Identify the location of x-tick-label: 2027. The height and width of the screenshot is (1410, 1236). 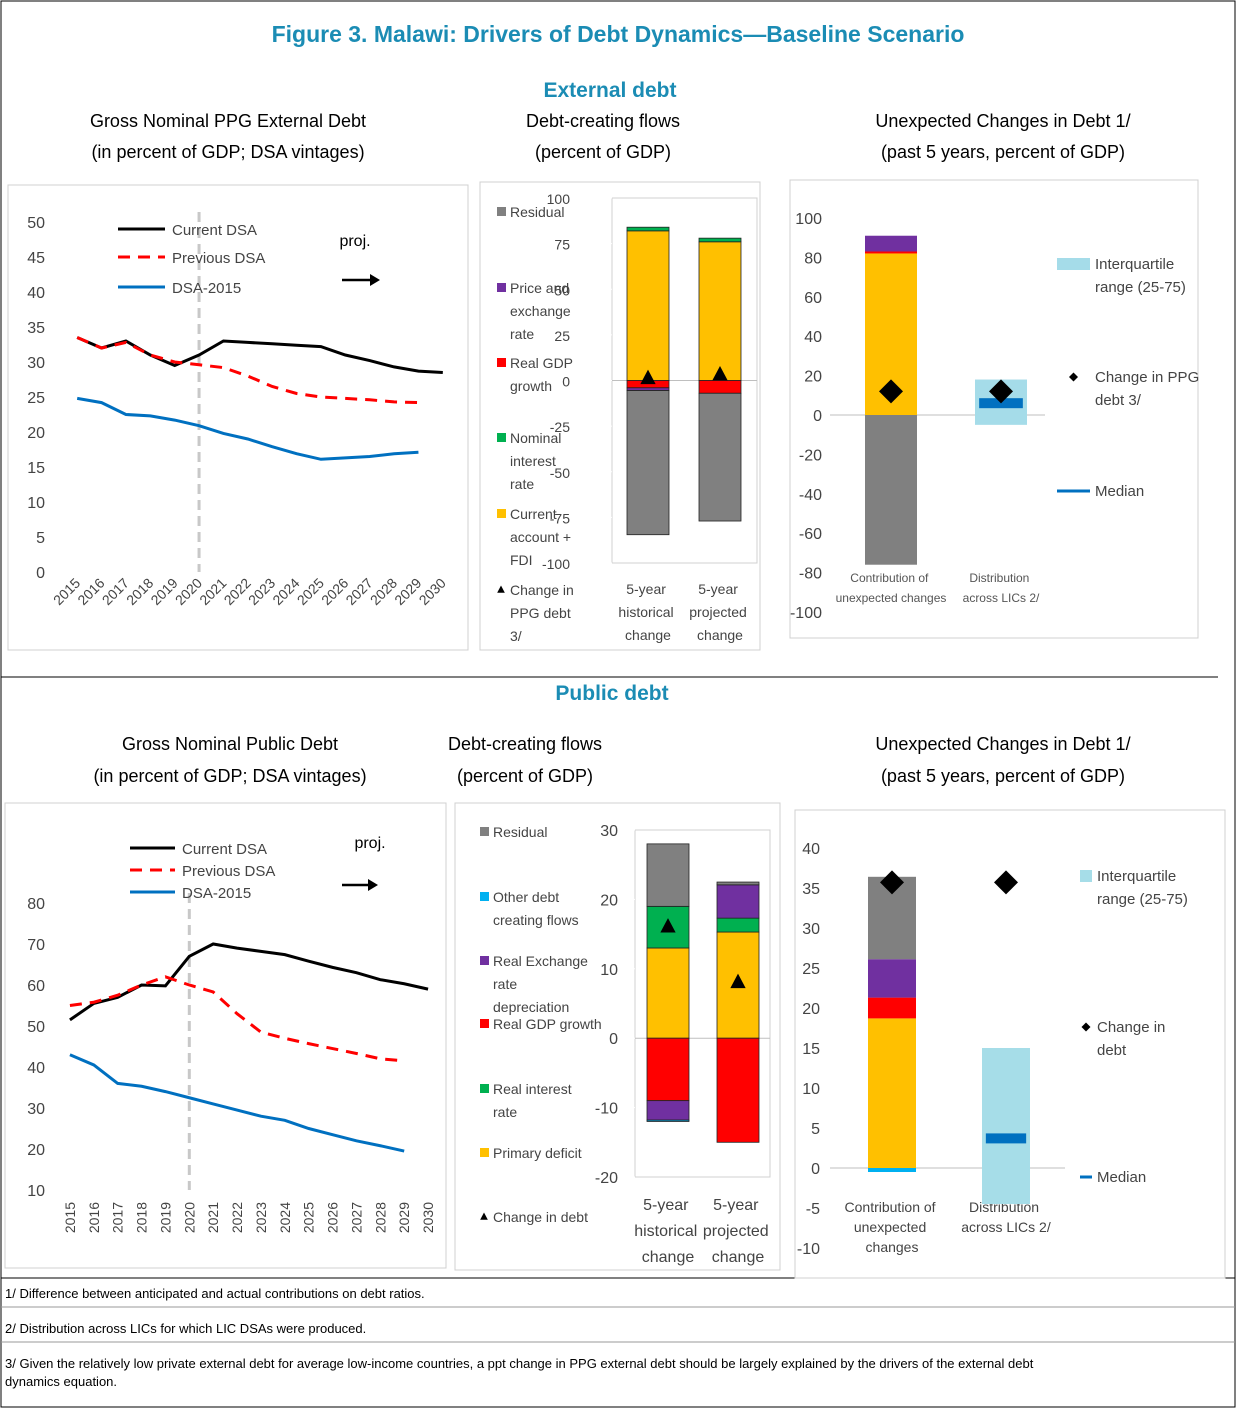
(356, 1217).